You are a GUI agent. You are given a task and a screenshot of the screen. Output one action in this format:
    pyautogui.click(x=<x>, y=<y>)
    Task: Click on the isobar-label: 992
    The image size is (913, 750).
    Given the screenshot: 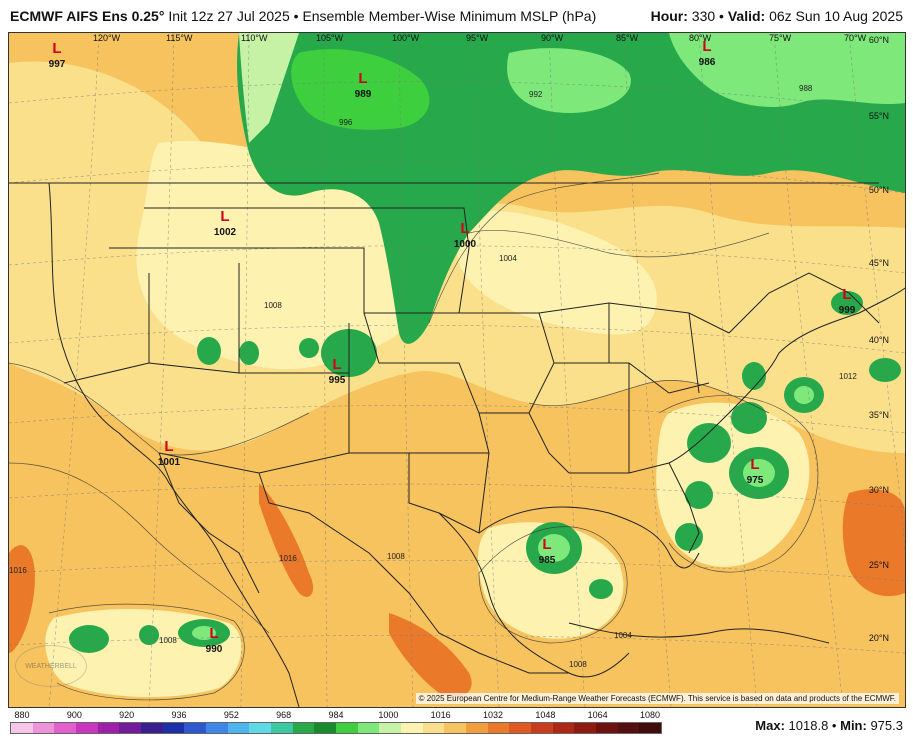 What is the action you would take?
    pyautogui.click(x=536, y=94)
    